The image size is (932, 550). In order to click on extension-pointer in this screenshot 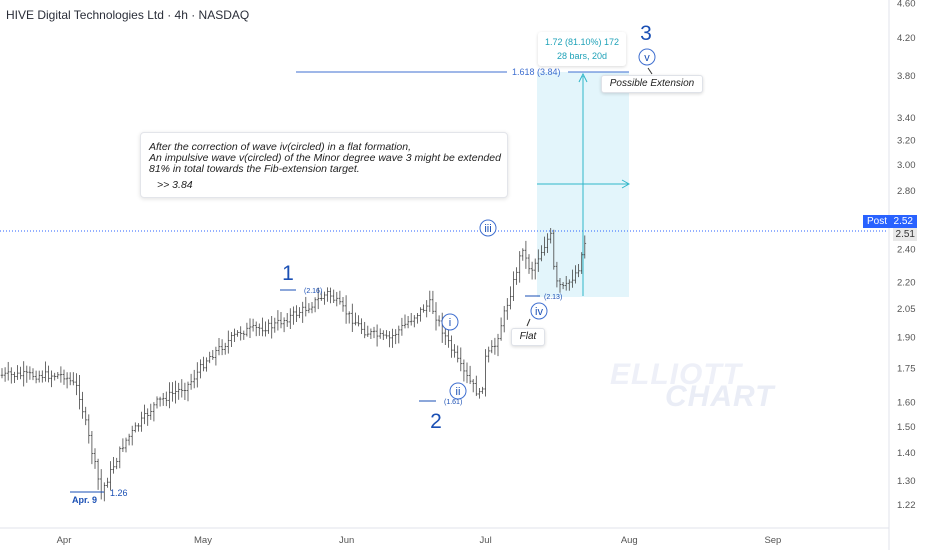, I will do `click(650, 71)`.